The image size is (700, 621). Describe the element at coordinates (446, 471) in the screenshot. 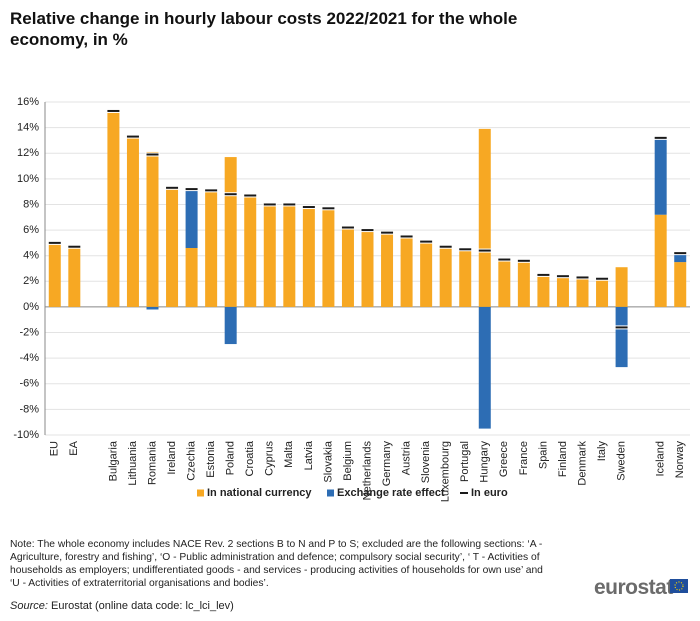

I see `x-tick-label: Luxembourg` at that location.